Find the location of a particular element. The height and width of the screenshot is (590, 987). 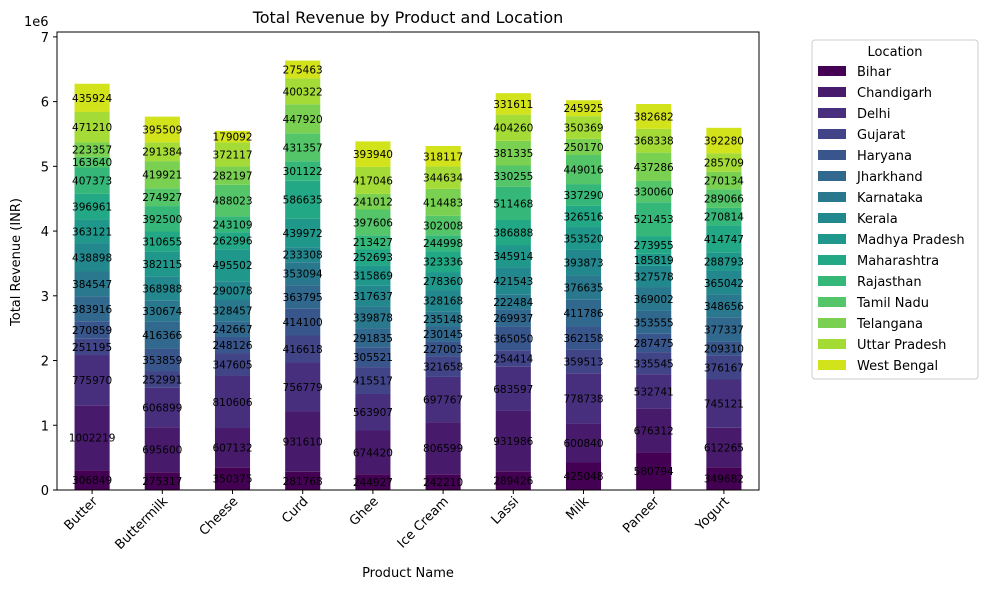

bar-segment-value-label: 377337 is located at coordinates (724, 330).